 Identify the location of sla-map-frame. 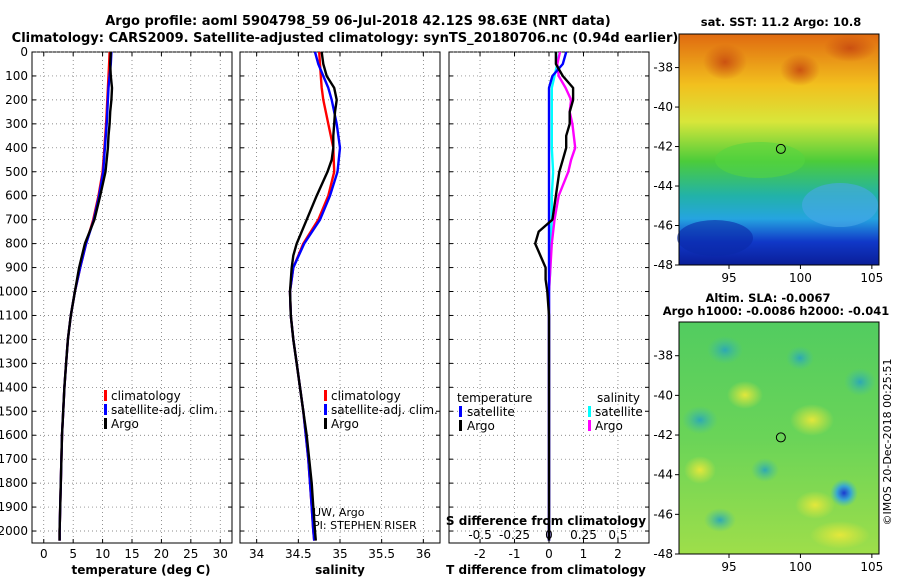
(779, 438).